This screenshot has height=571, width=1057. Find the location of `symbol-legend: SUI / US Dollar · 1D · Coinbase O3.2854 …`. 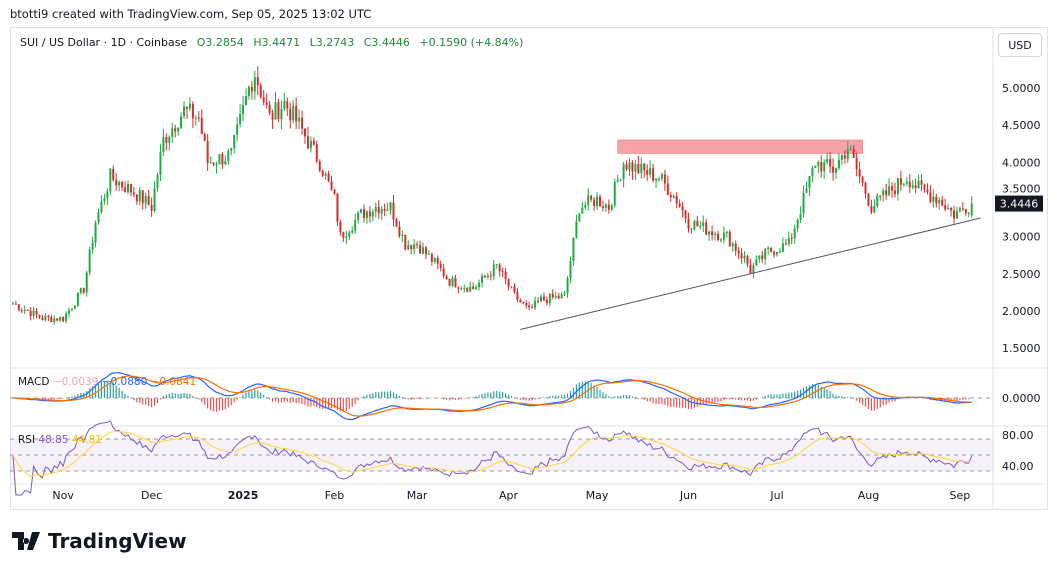

symbol-legend: SUI / US Dollar · 1D · Coinbase O3.2854 … is located at coordinates (271, 42).